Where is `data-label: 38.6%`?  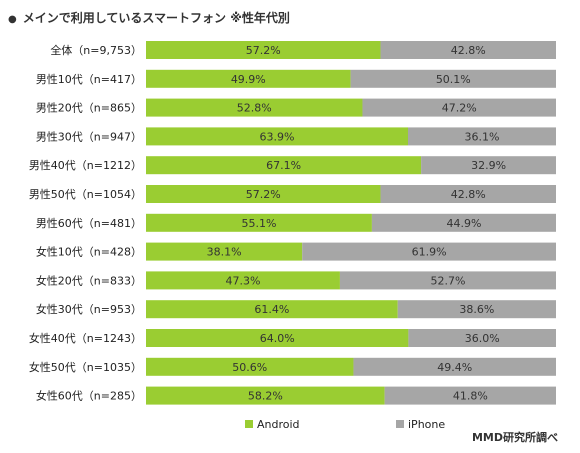
data-label: 38.6% is located at coordinates (476, 309).